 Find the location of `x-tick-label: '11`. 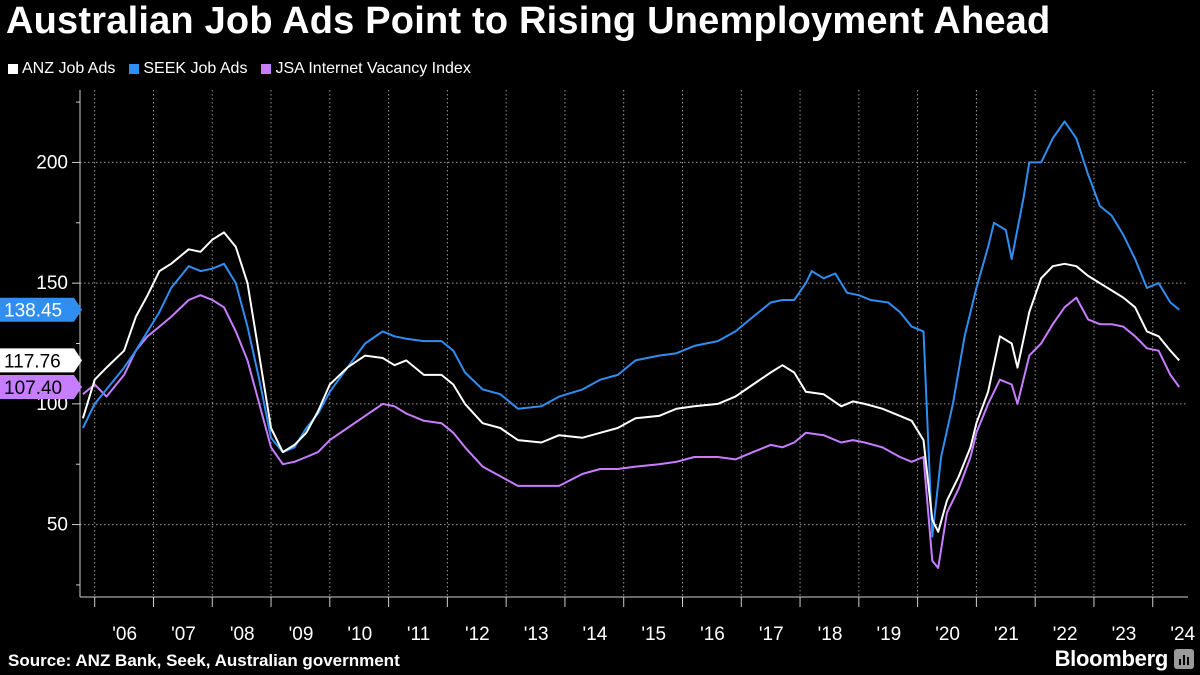

x-tick-label: '11 is located at coordinates (418, 634).